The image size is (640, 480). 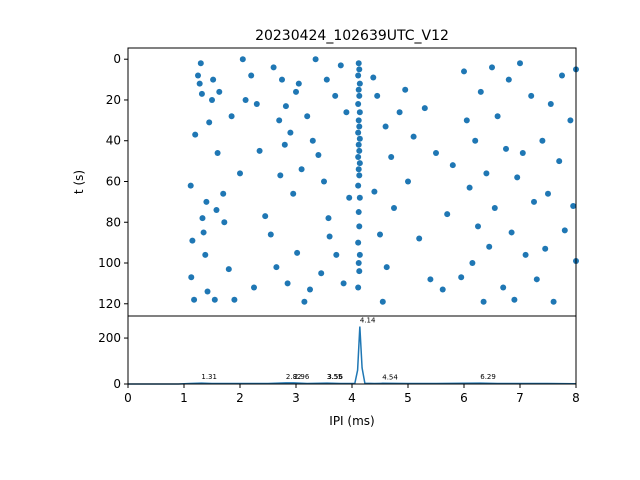 I want to click on x-tick-label: 5, so click(x=408, y=398).